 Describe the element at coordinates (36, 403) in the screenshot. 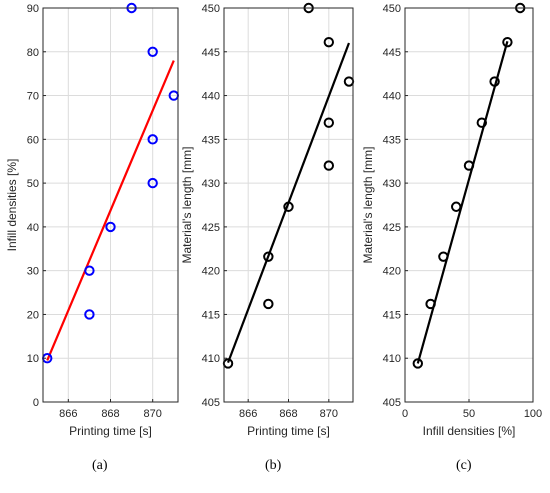

I see `y-tick-label: 0` at that location.